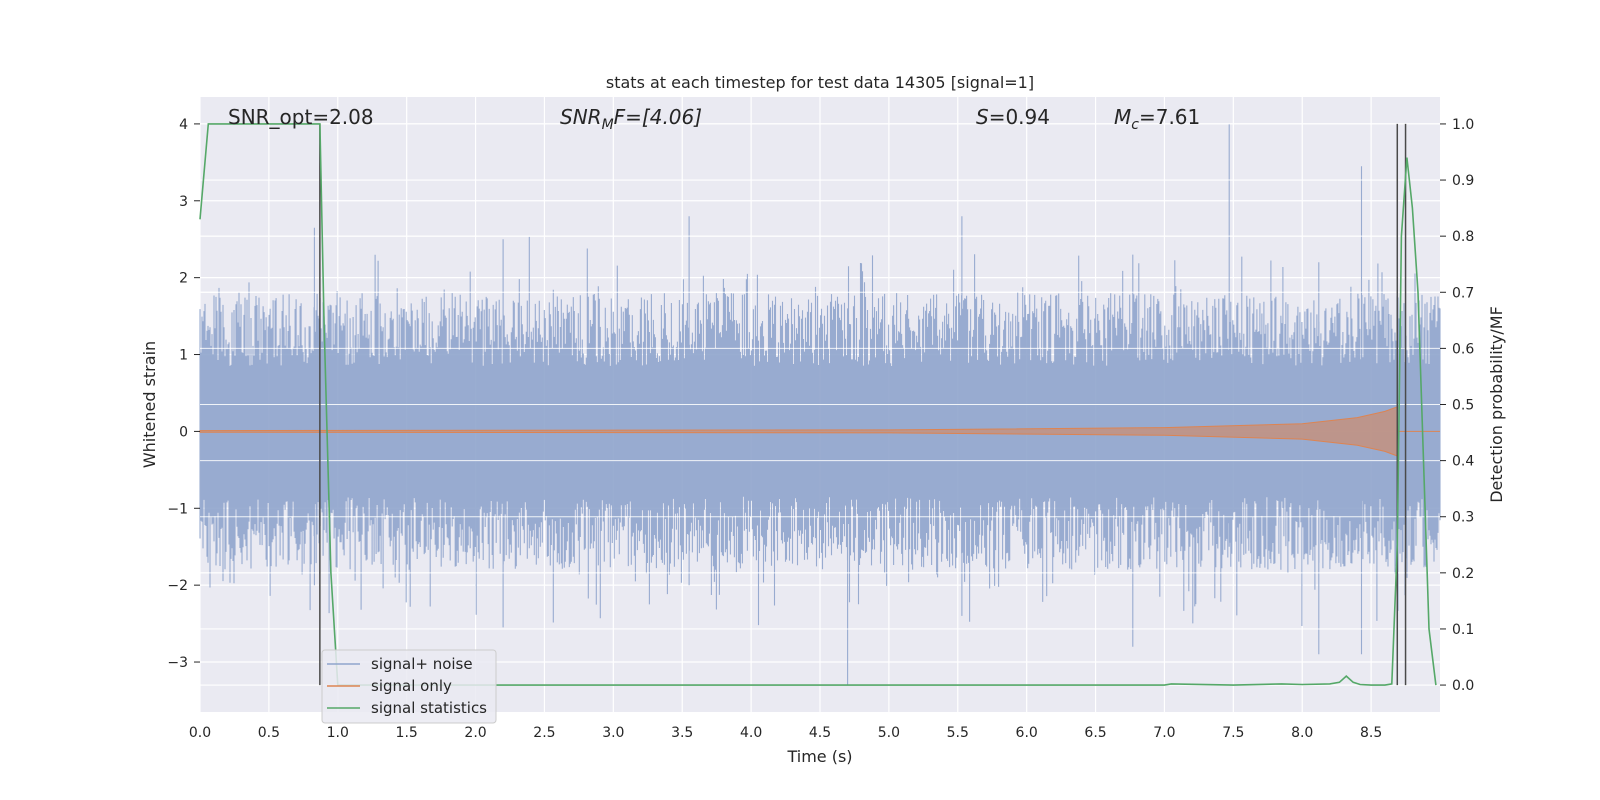  What do you see at coordinates (177, 509) in the screenshot?
I see `y-left-tick-label: −1` at bounding box center [177, 509].